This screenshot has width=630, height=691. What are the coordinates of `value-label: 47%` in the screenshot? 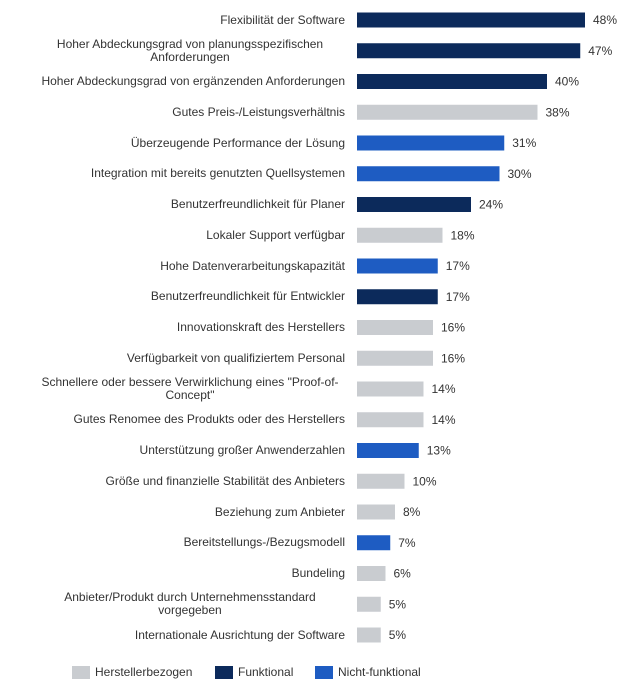 It's located at (600, 51).